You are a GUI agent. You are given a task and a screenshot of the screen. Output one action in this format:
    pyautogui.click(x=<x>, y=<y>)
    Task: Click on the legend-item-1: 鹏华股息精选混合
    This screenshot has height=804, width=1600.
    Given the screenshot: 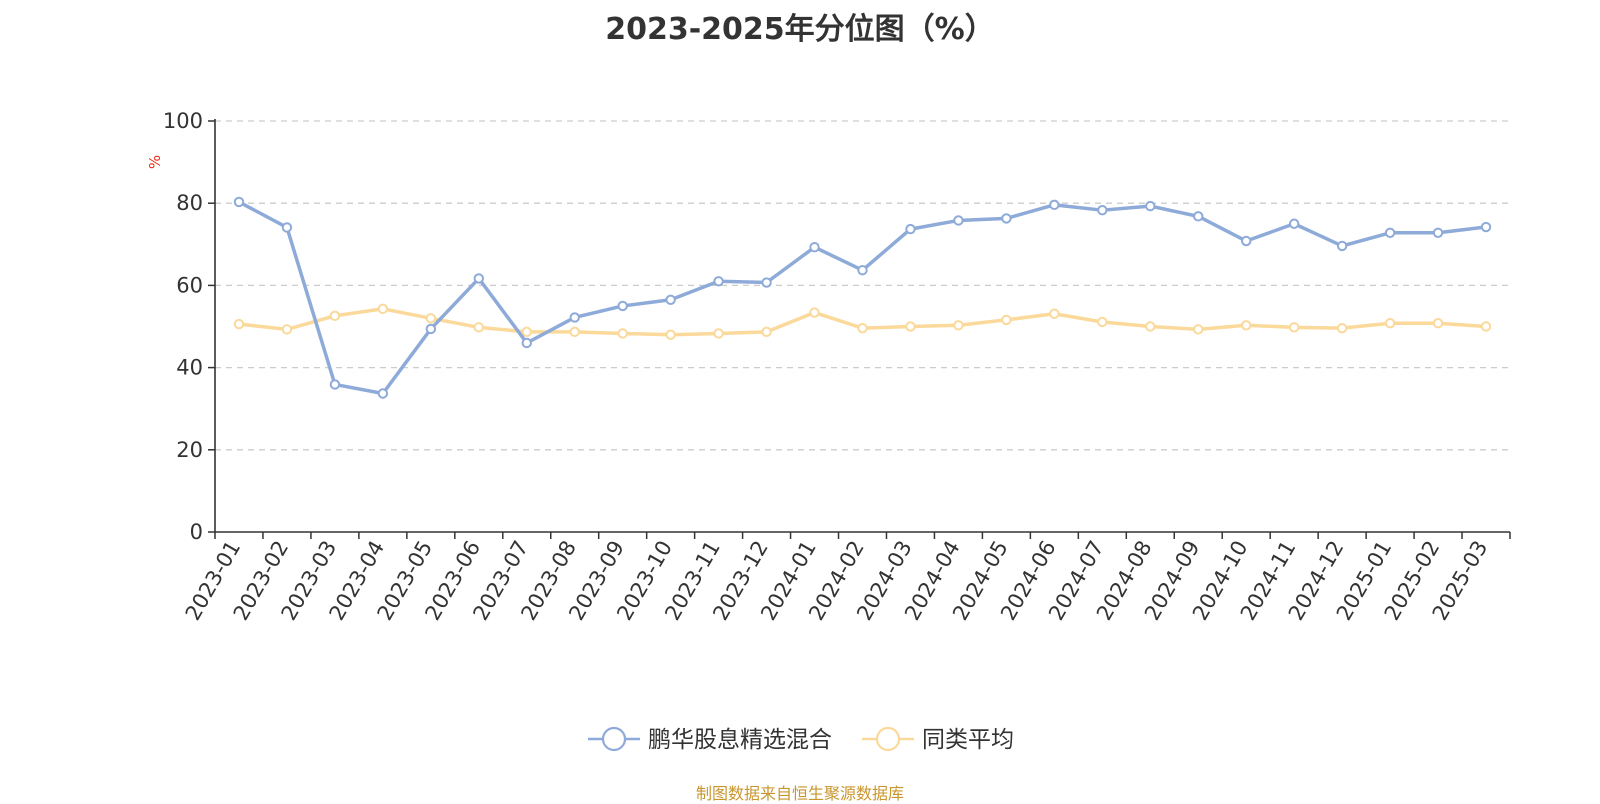 What is the action you would take?
    pyautogui.click(x=710, y=739)
    